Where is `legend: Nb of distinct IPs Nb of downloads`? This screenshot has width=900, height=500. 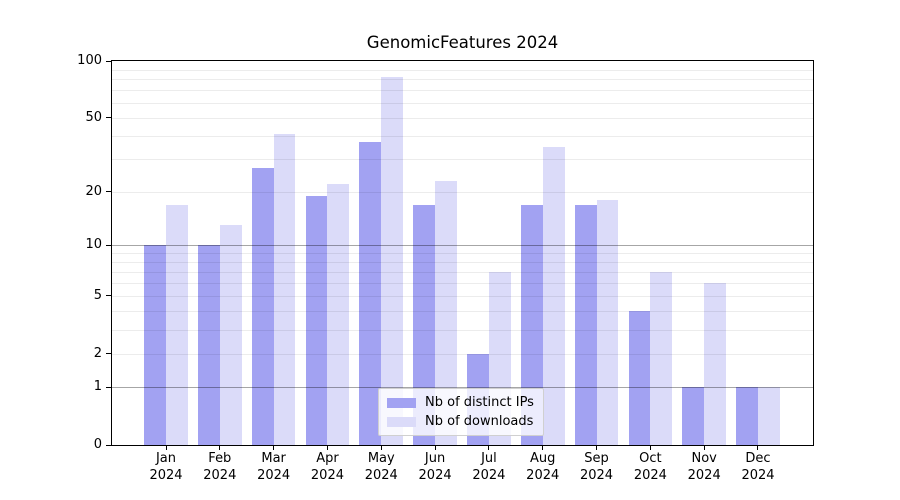
legend: Nb of distinct IPs Nb of downloads is located at coordinates (461, 412).